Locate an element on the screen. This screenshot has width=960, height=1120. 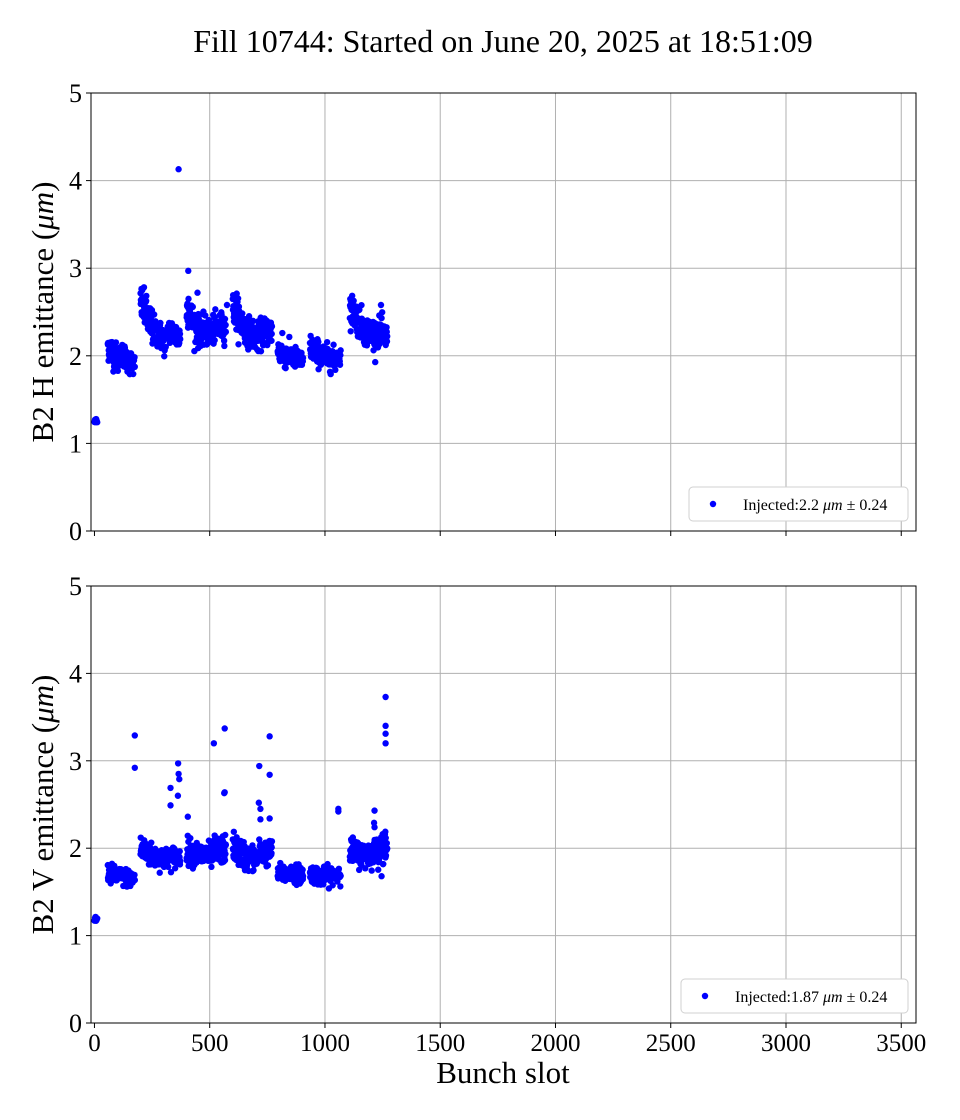
y-axis-label-text: B2 V emittance ( is located at coordinates (42, 829).